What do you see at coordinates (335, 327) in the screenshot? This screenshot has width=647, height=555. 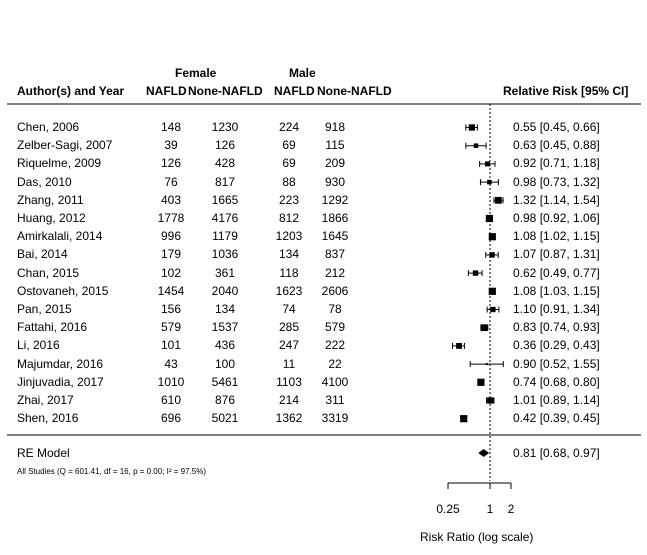 I see `male-none-nafld-count: 579` at bounding box center [335, 327].